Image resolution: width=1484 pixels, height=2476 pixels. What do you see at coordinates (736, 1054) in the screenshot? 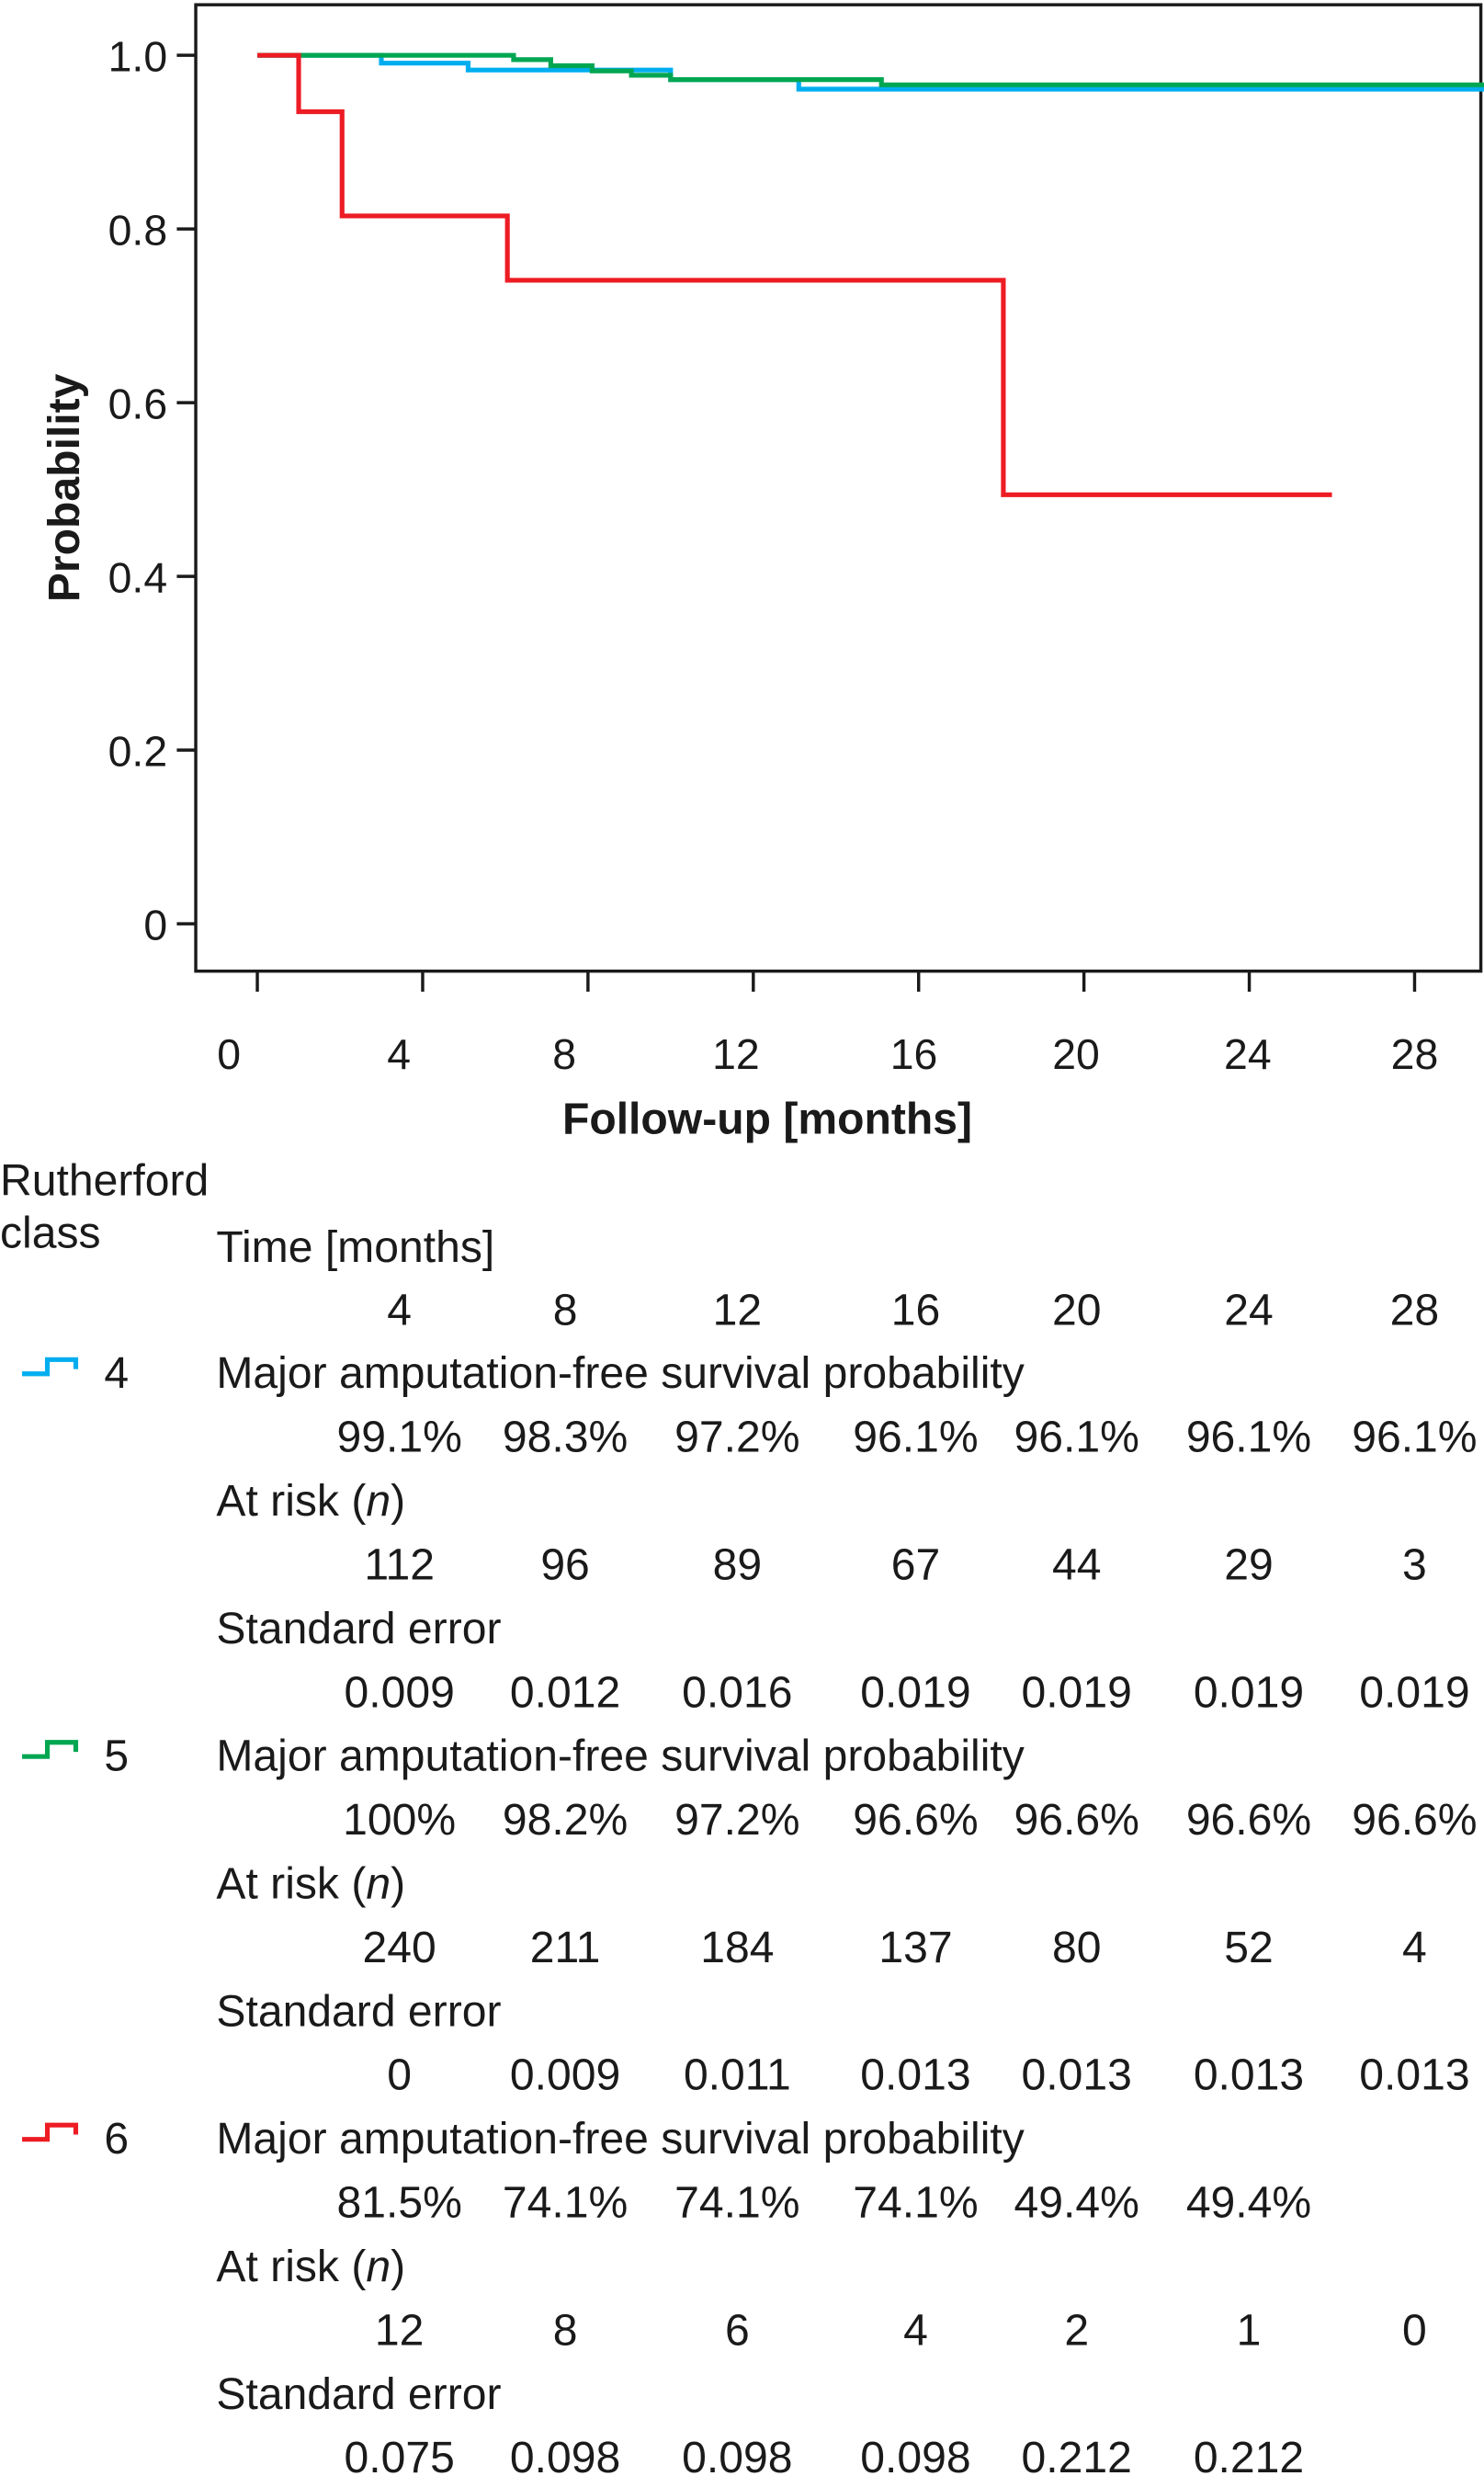
I see `x-tick-label: 12` at bounding box center [736, 1054].